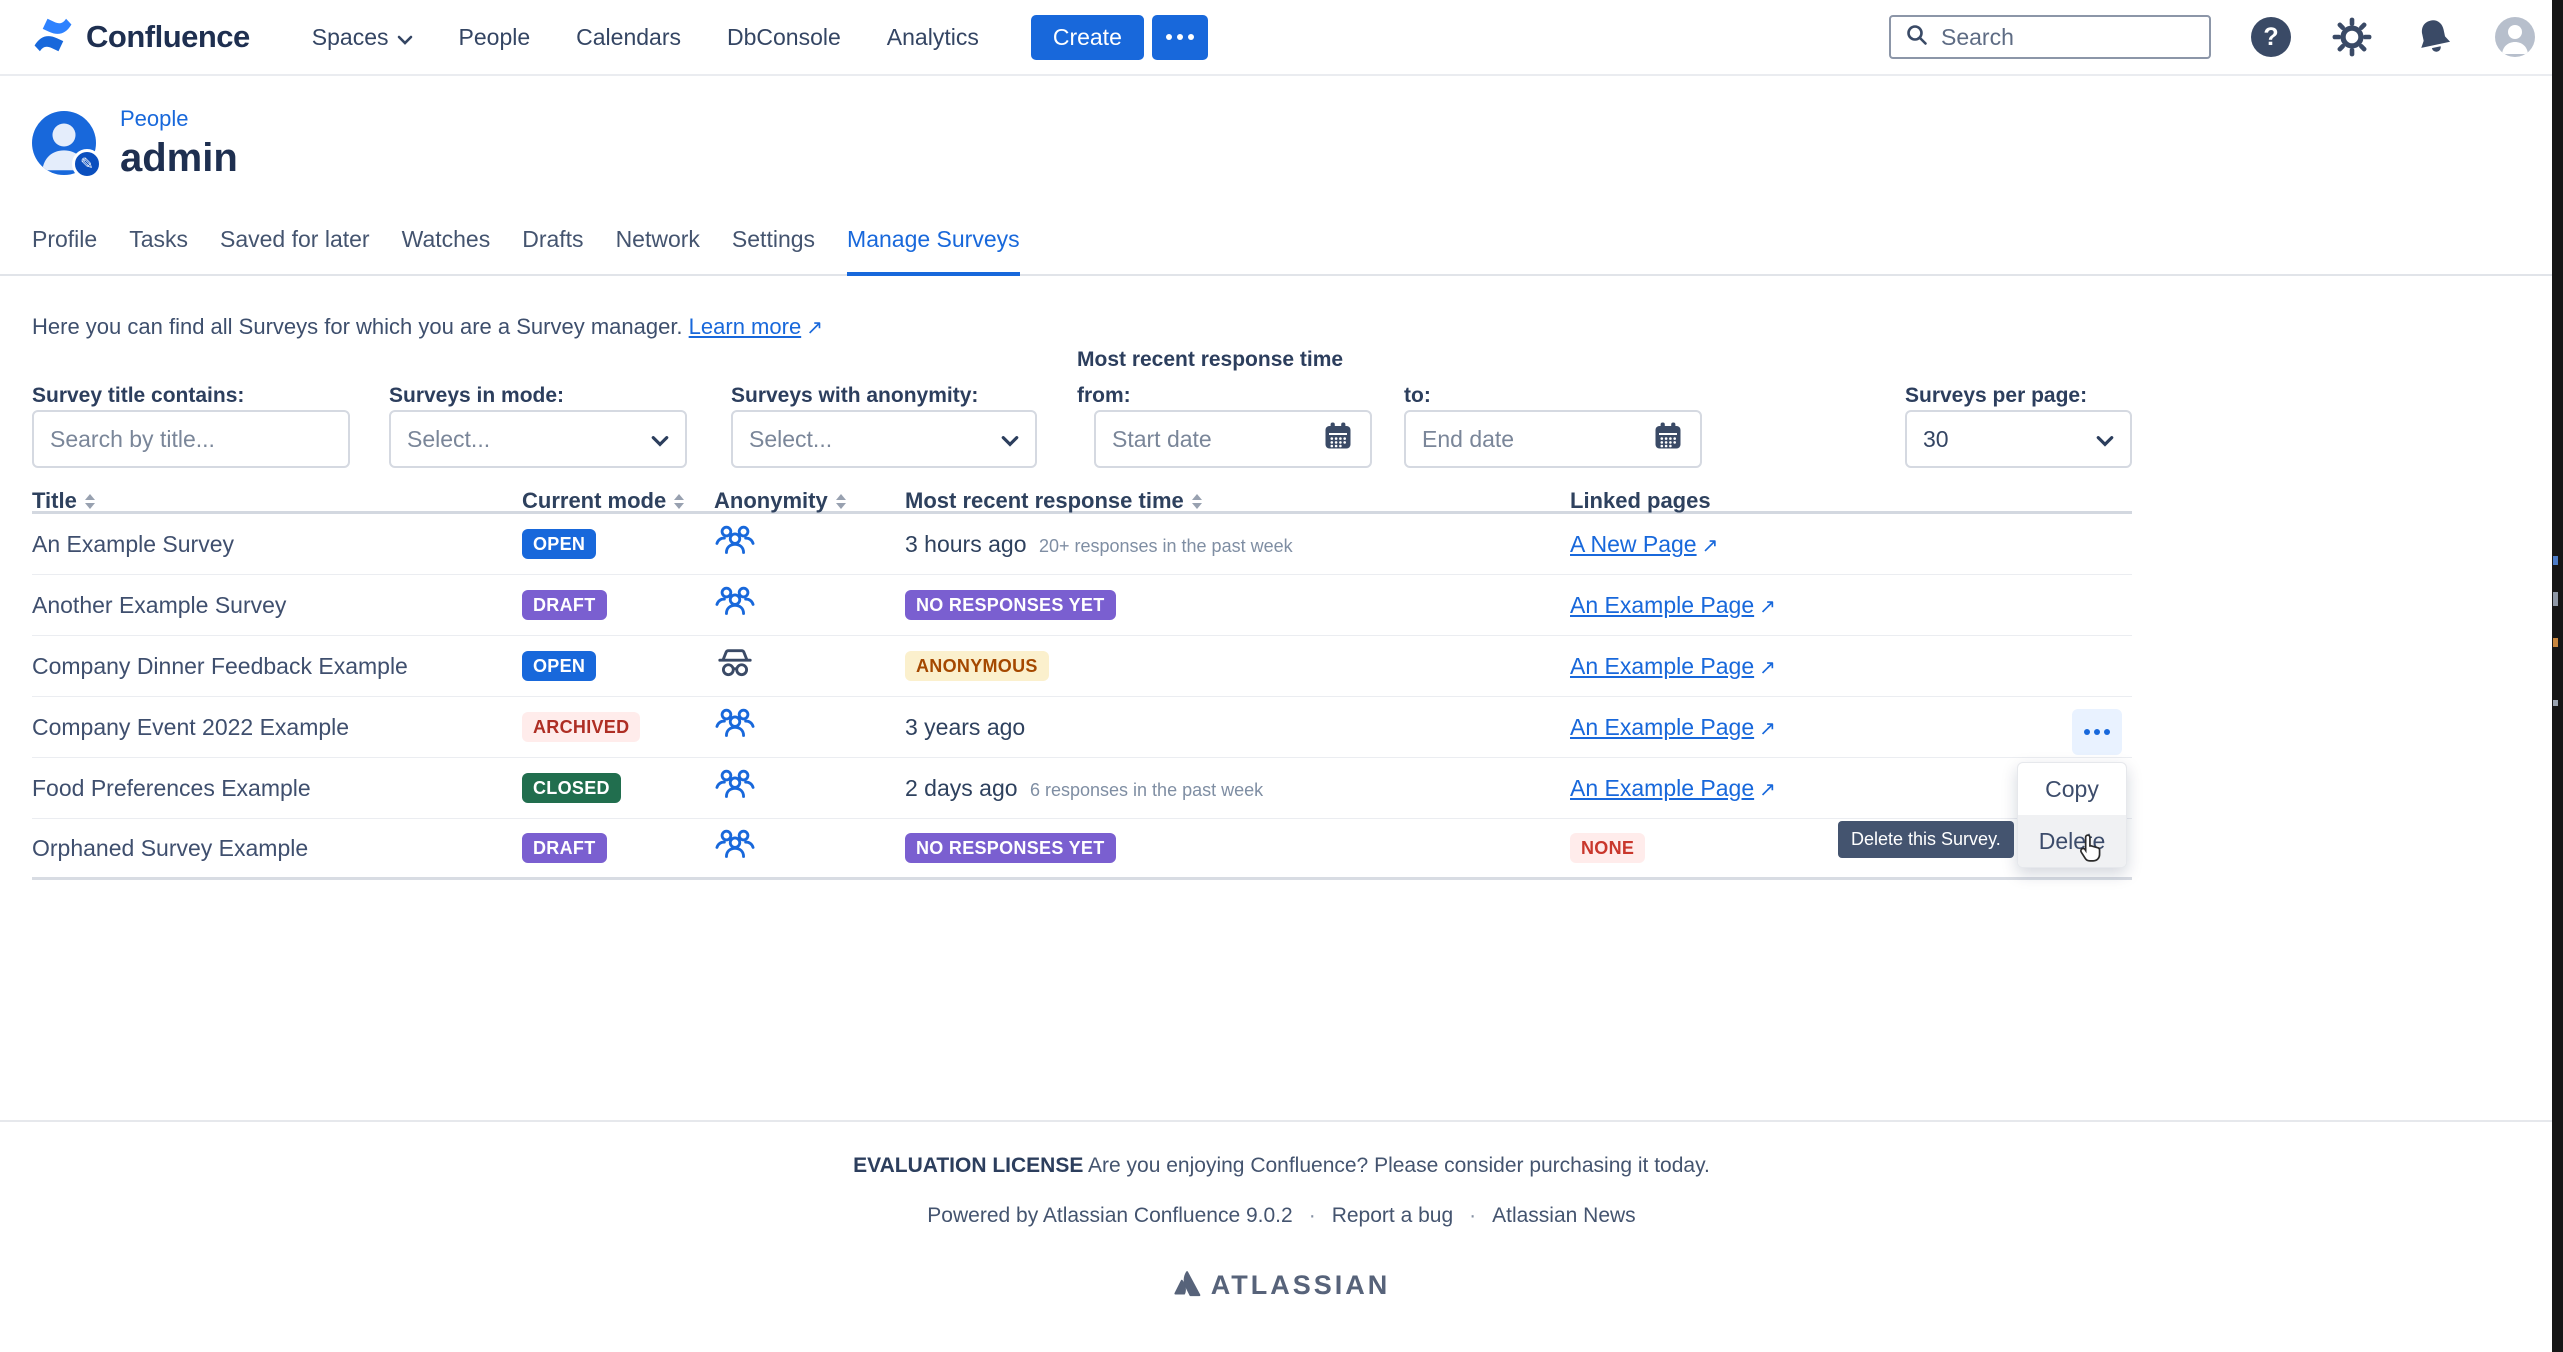 This screenshot has height=1352, width=2563. What do you see at coordinates (1179, 37) in the screenshot?
I see `nav-more-button` at bounding box center [1179, 37].